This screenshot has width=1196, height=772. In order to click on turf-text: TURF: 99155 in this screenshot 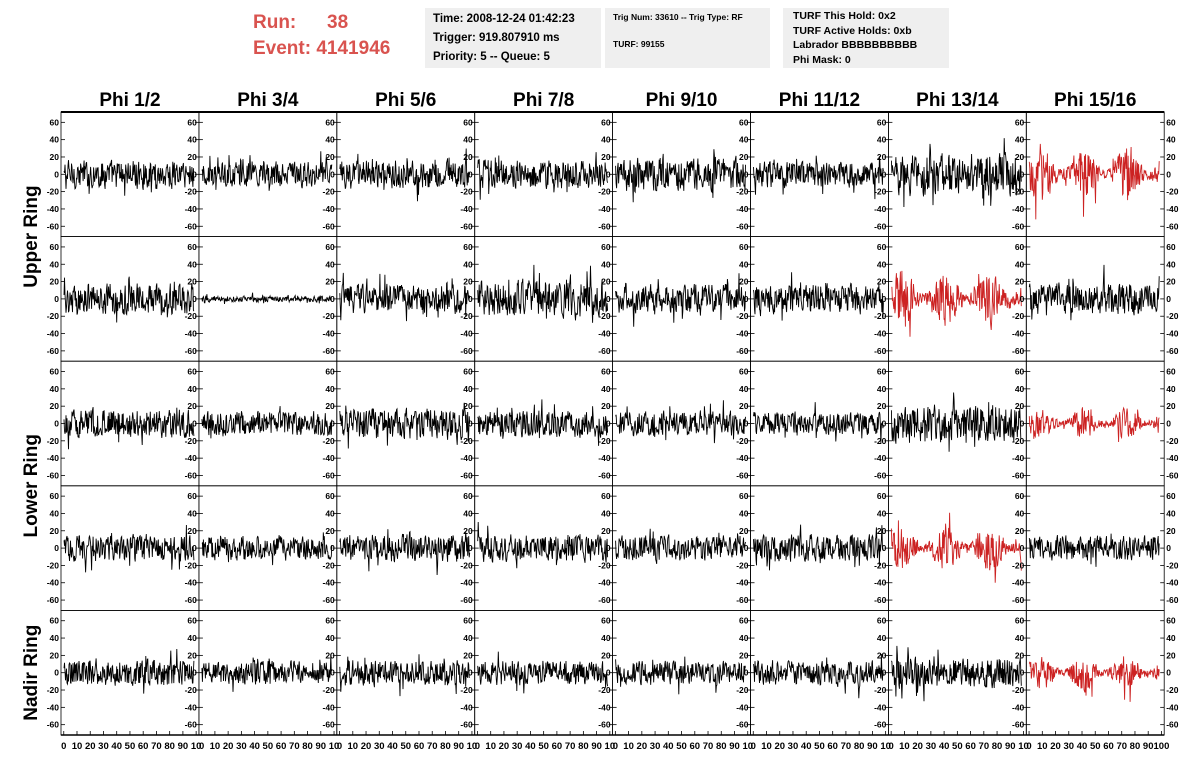, I will do `click(639, 44)`.